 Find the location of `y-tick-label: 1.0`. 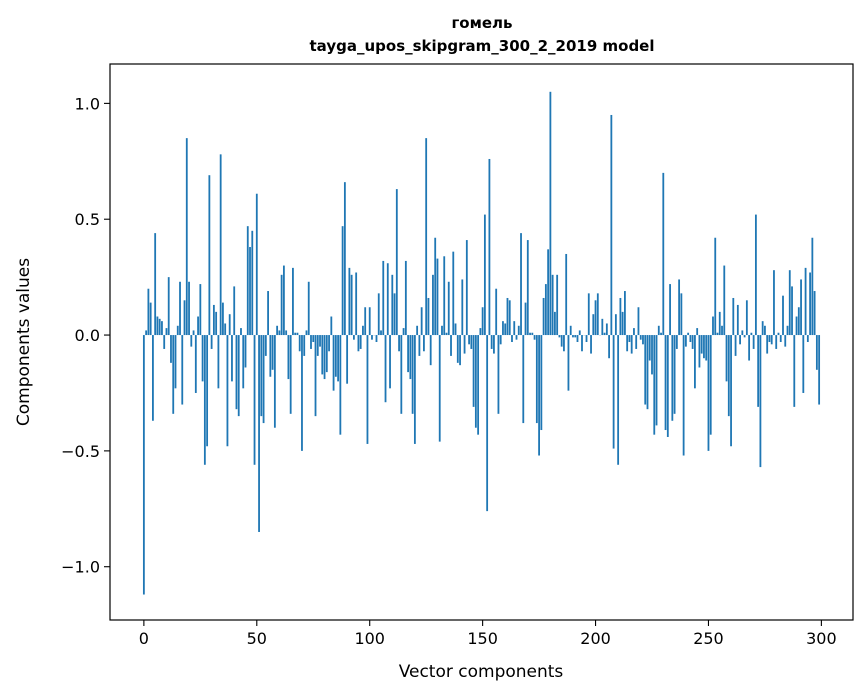

y-tick-label: 1.0 is located at coordinates (87, 103).